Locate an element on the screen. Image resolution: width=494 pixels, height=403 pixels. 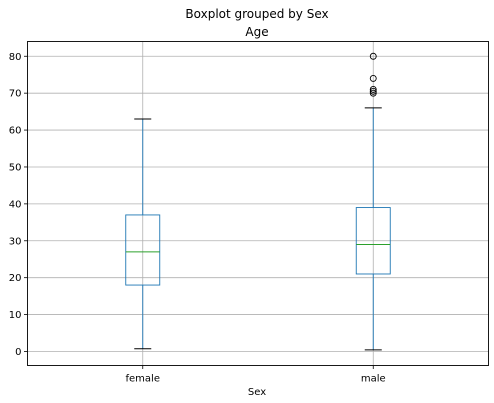
y-tick-label: 10 is located at coordinates (15, 315).